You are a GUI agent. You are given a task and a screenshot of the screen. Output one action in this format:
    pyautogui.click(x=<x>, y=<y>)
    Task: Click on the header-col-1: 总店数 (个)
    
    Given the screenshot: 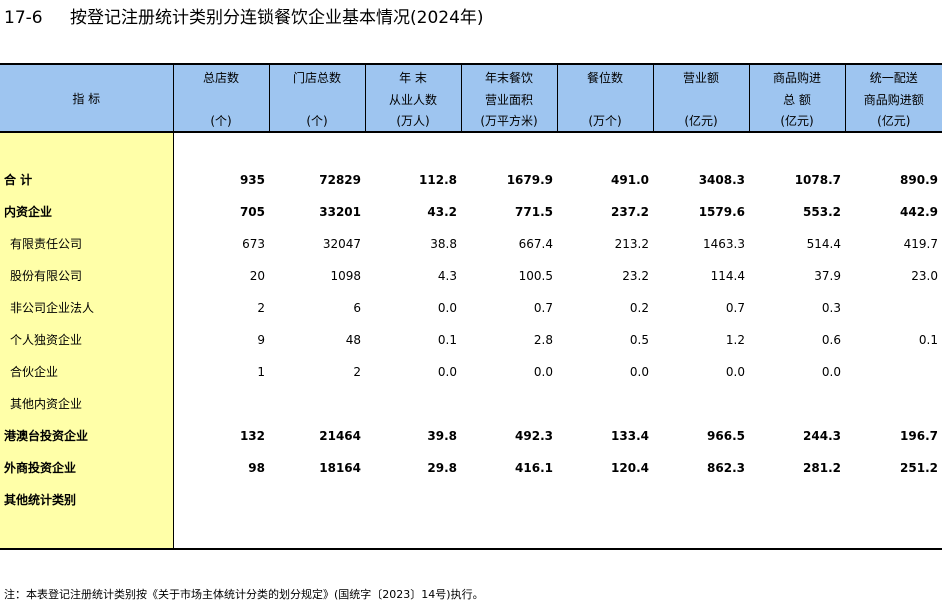 What is the action you would take?
    pyautogui.click(x=221, y=98)
    